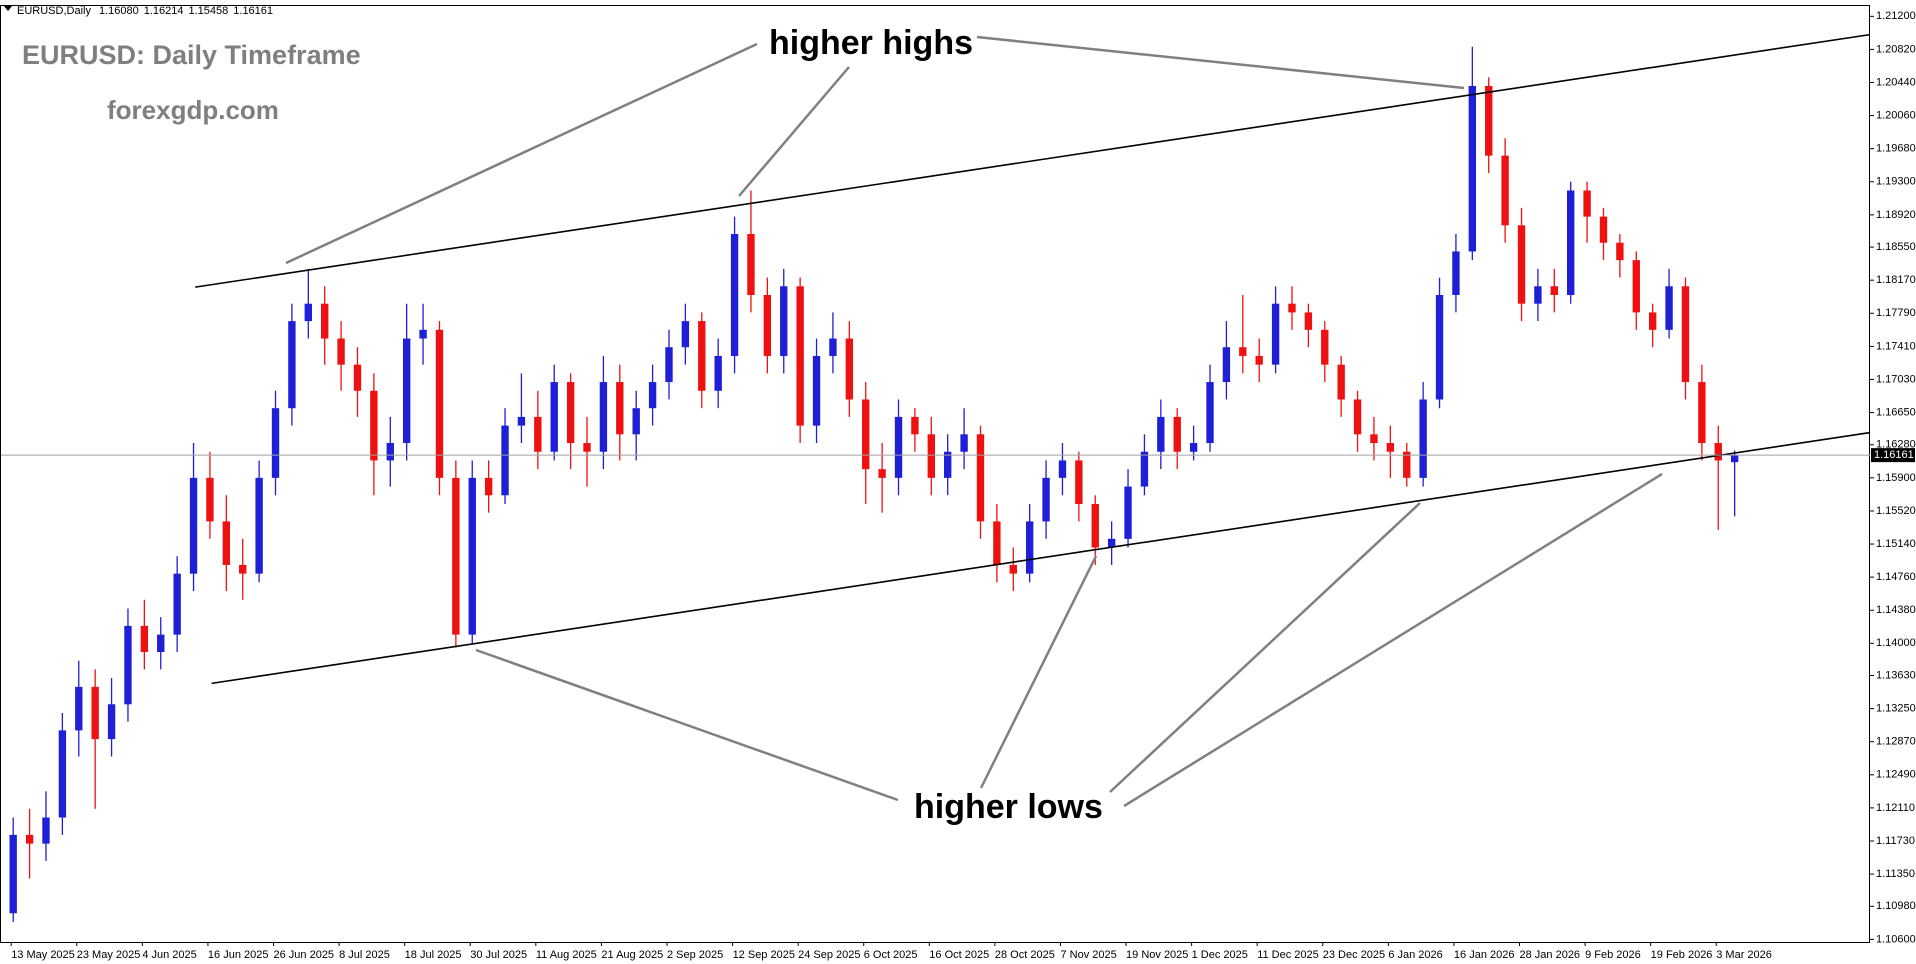 The image size is (1916, 964). Describe the element at coordinates (1894, 455) in the screenshot. I see `price-label: 1.16161` at that location.